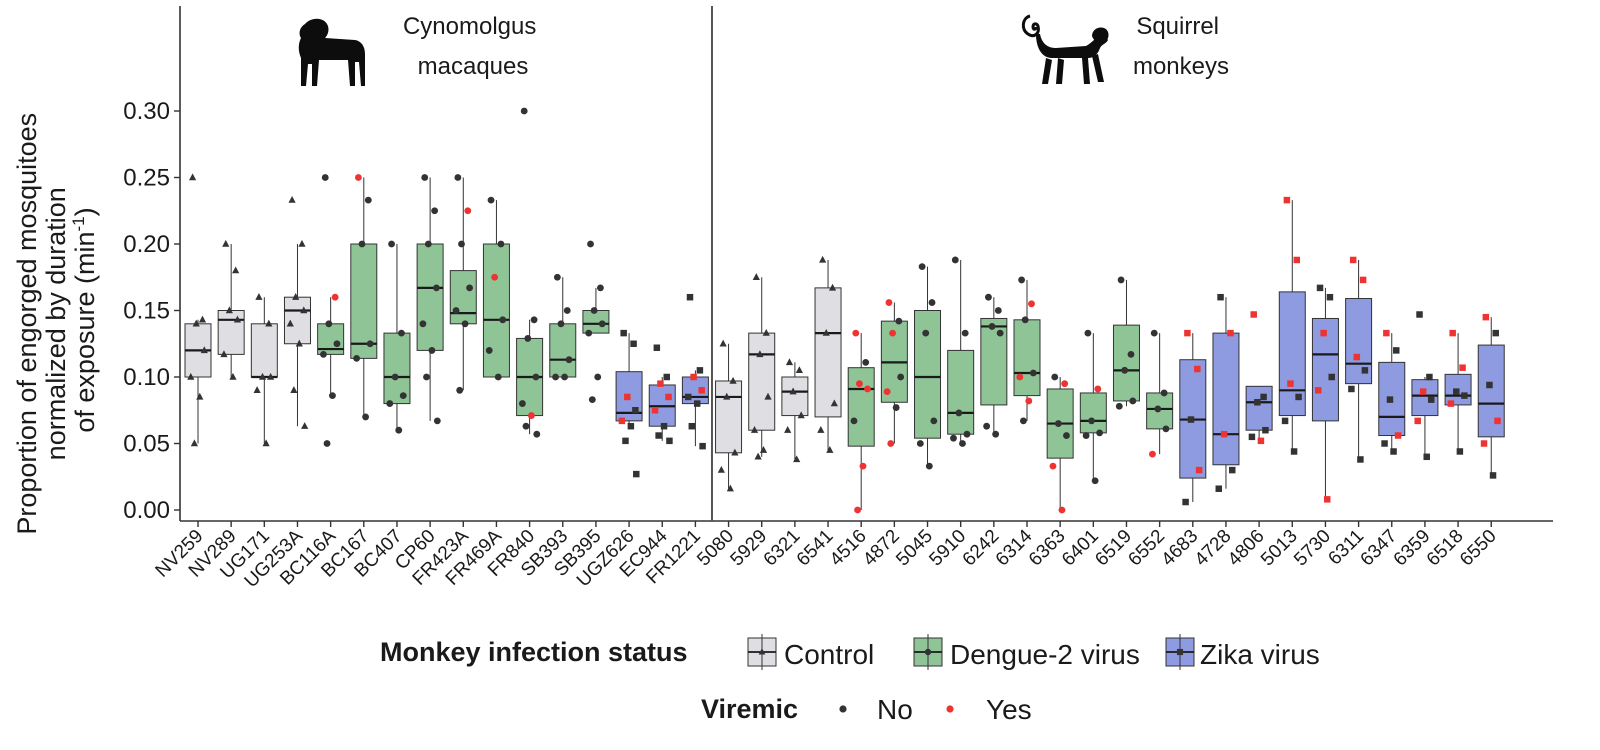 Image resolution: width=1600 pixels, height=750 pixels. I want to click on x-tick-label: 6347, so click(1379, 548).